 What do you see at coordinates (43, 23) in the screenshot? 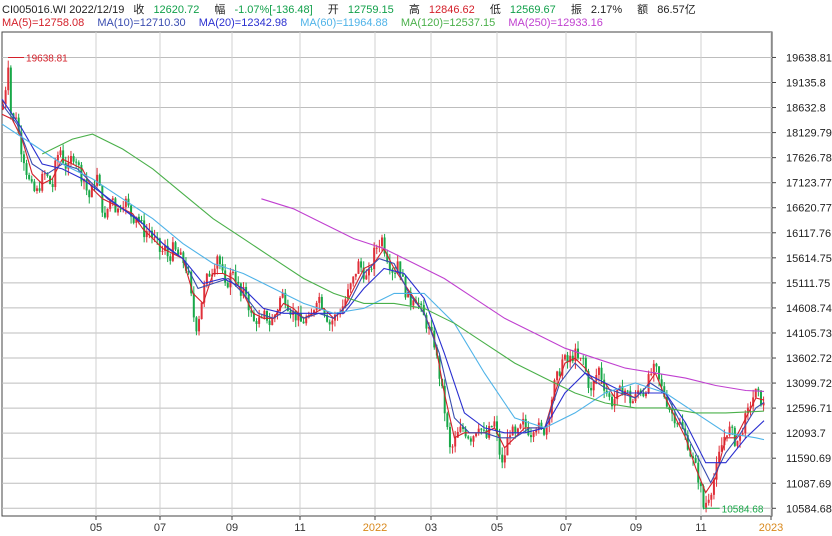
I see `ma5-legend: MA(5)=12758.08` at bounding box center [43, 23].